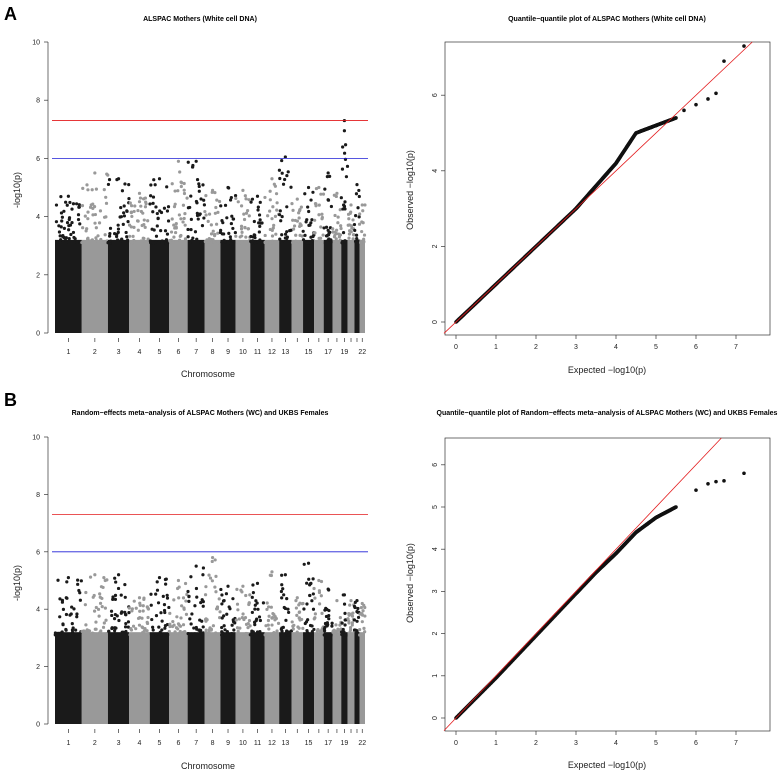 This screenshot has width=778, height=773. I want to click on qq-a-ylabel: Observed −log10(p), so click(410, 190).